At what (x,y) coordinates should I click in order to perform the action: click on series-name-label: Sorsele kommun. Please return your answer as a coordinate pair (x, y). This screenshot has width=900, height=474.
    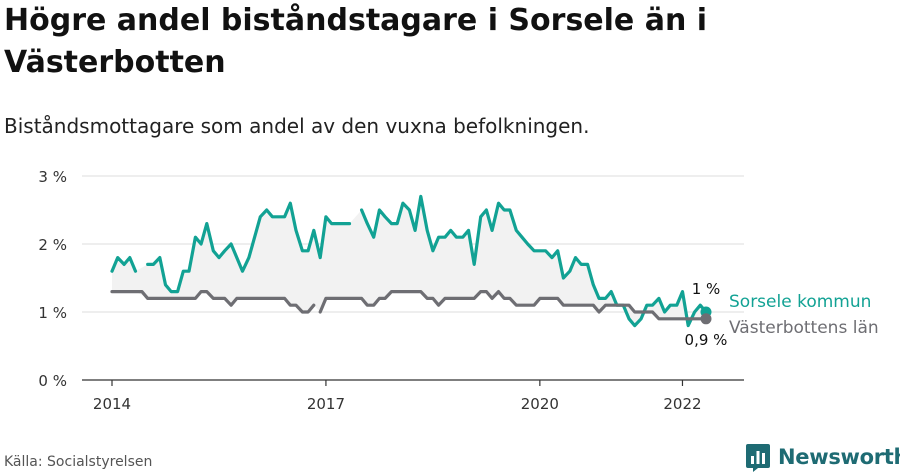
    Looking at the image, I should click on (800, 302).